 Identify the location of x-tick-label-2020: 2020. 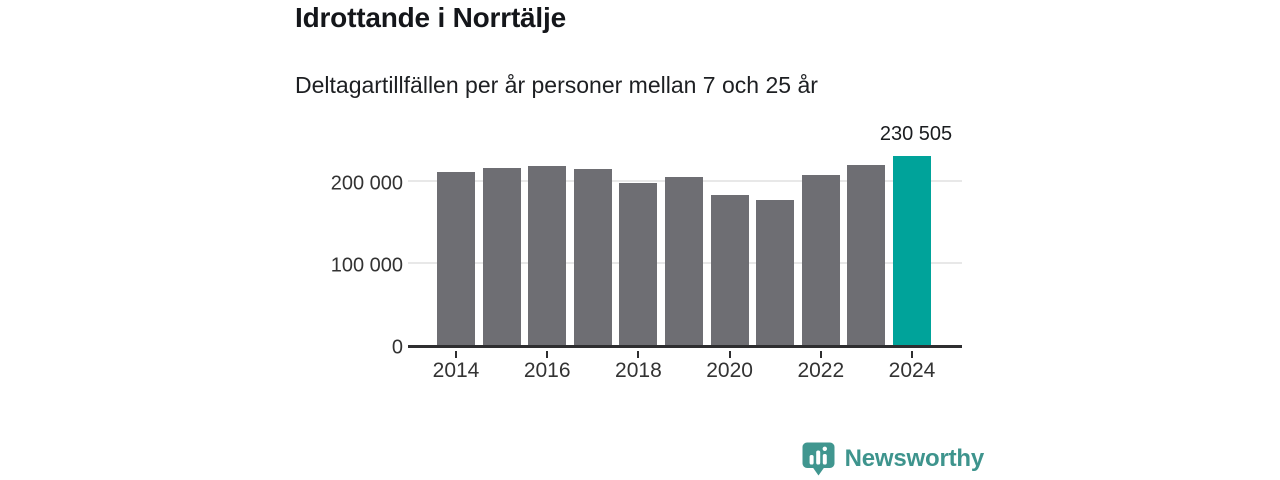
(729, 370).